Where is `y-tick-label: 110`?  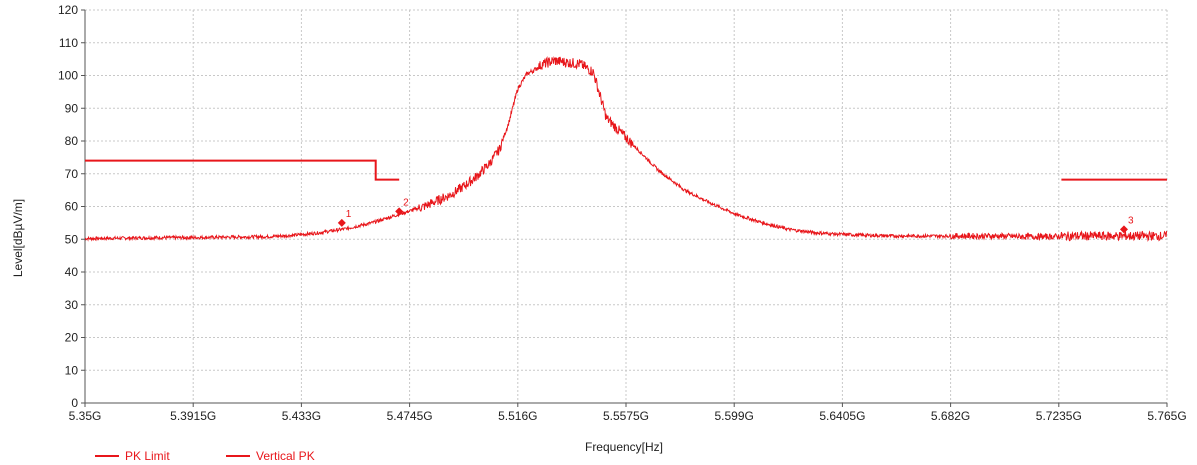
y-tick-label: 110 is located at coordinates (68, 43).